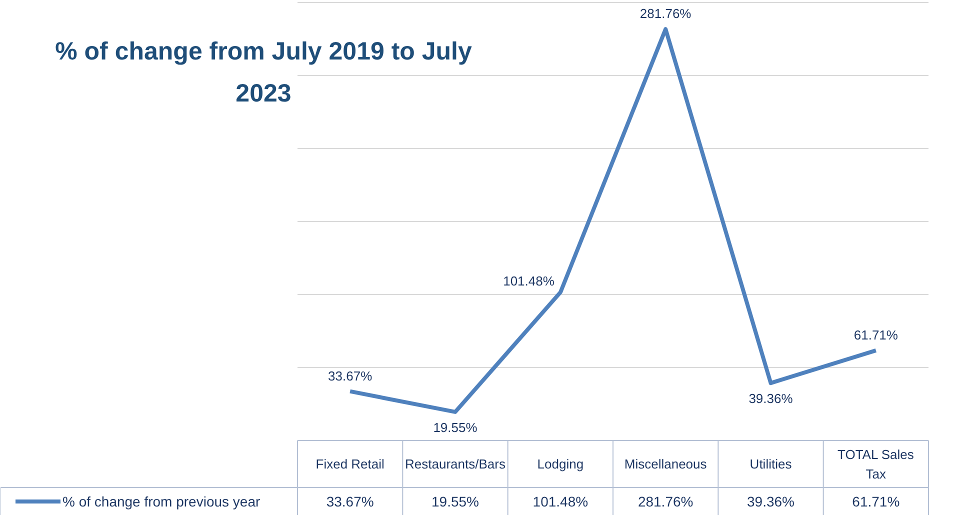 The height and width of the screenshot is (515, 978). I want to click on x-tick-label: Lodging, so click(560, 464).